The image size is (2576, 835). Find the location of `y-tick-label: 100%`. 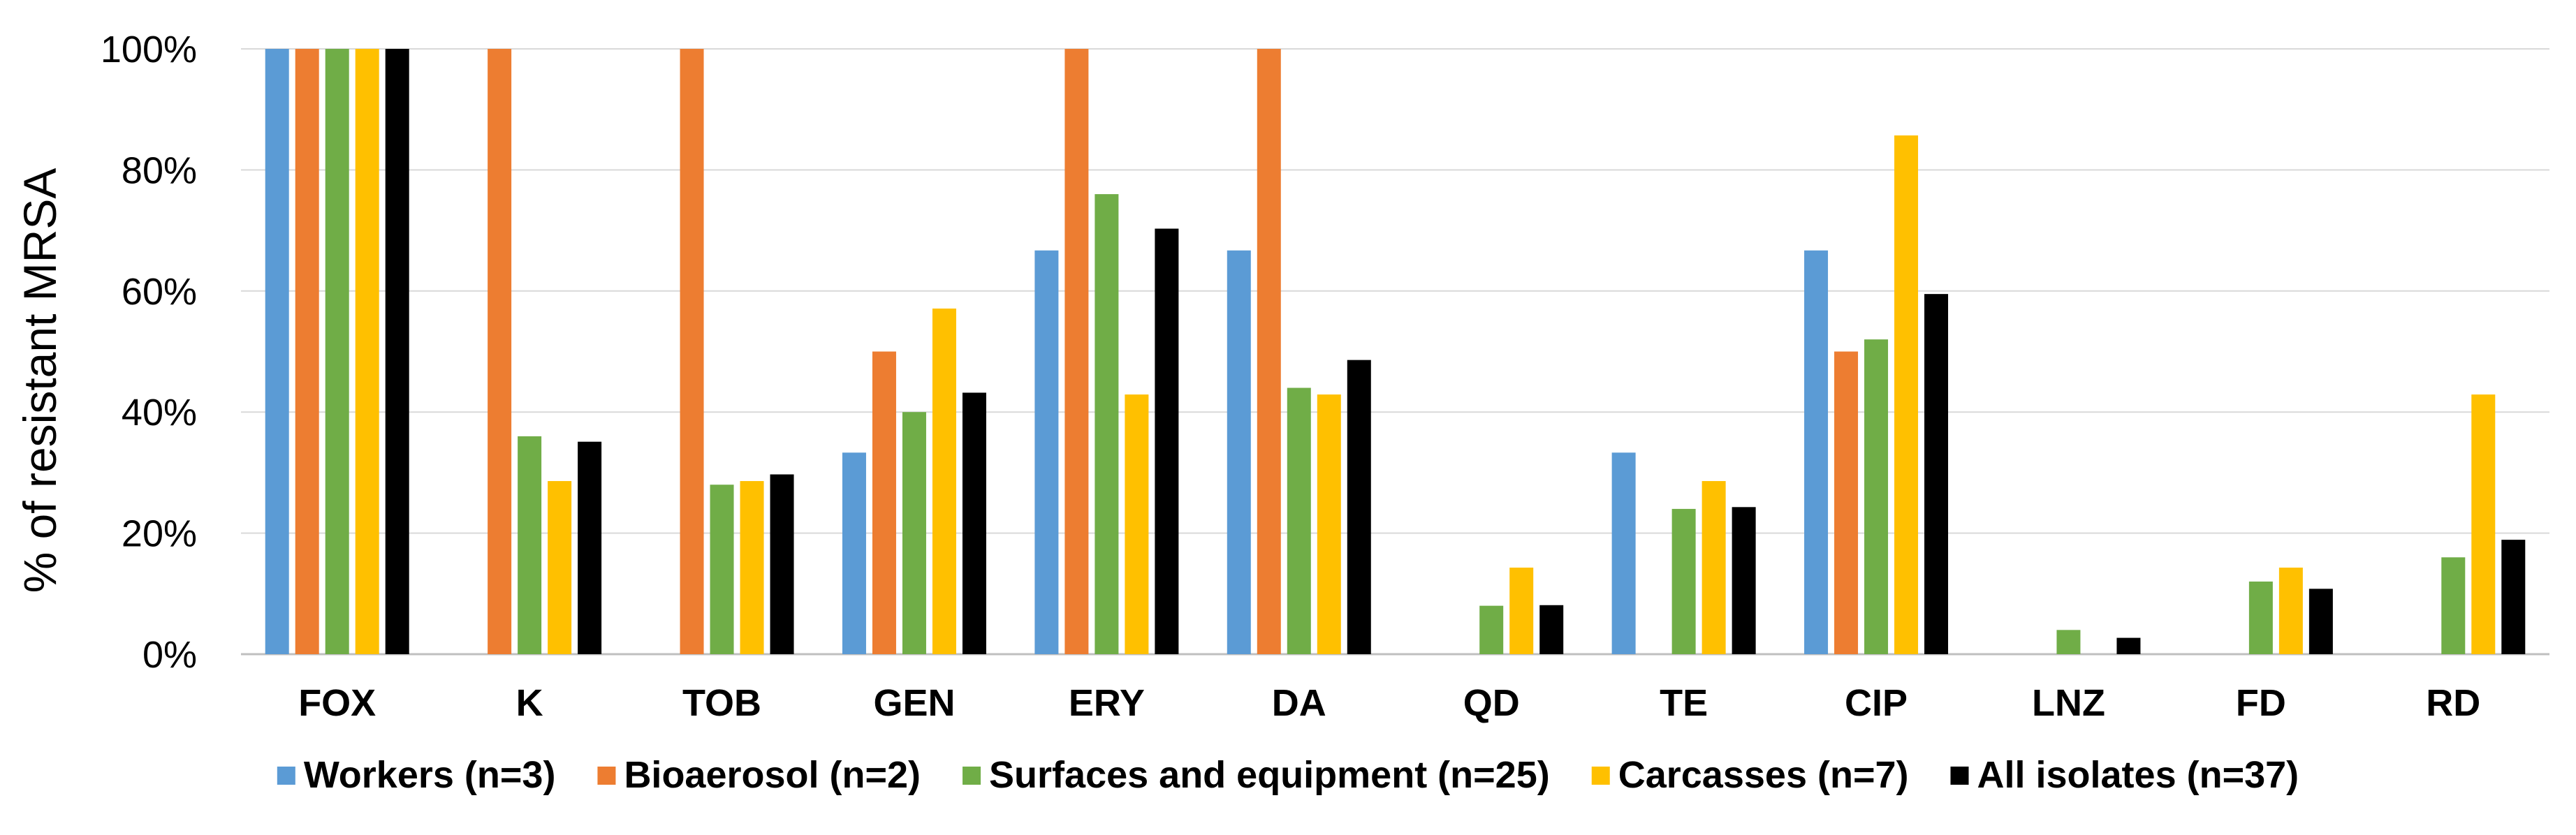

y-tick-label: 100% is located at coordinates (149, 50).